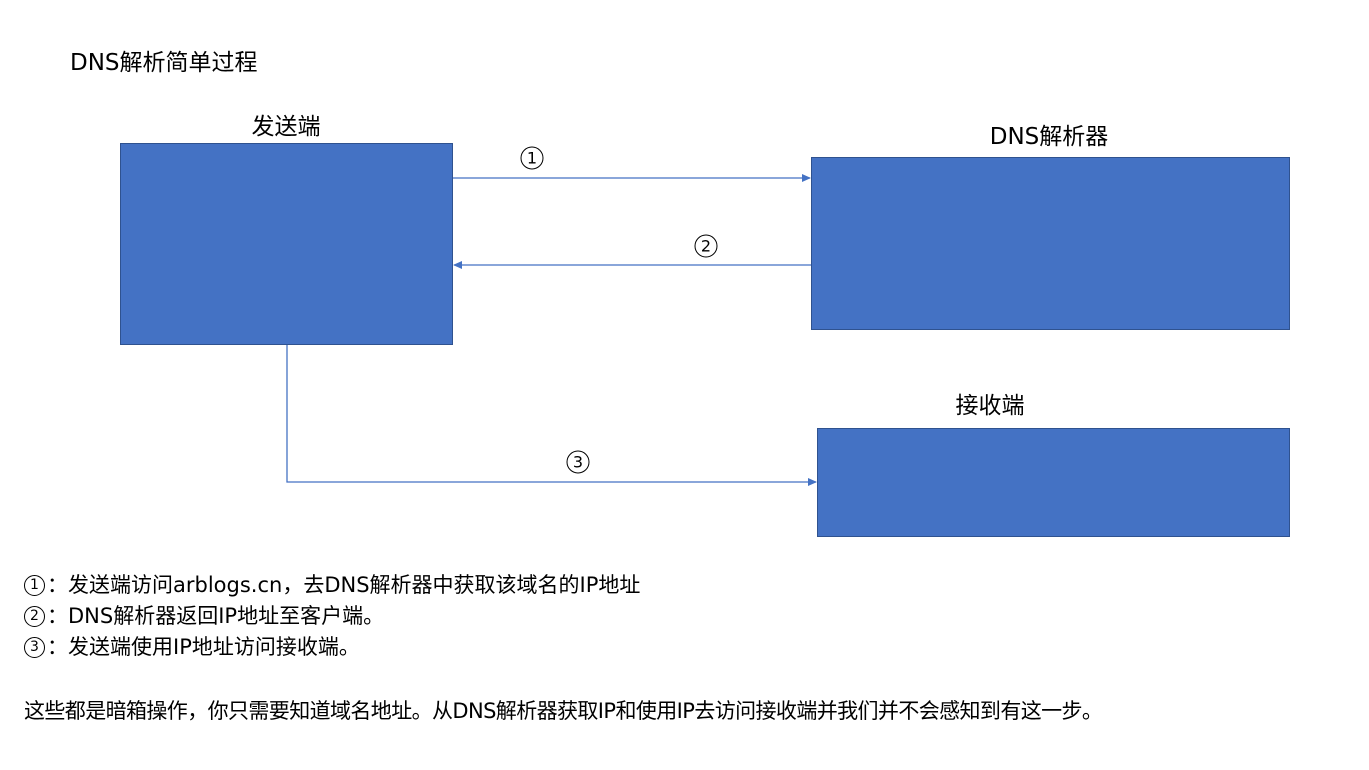 The width and height of the screenshot is (1369, 770). What do you see at coordinates (34, 585) in the screenshot?
I see `note-1-number: 1` at bounding box center [34, 585].